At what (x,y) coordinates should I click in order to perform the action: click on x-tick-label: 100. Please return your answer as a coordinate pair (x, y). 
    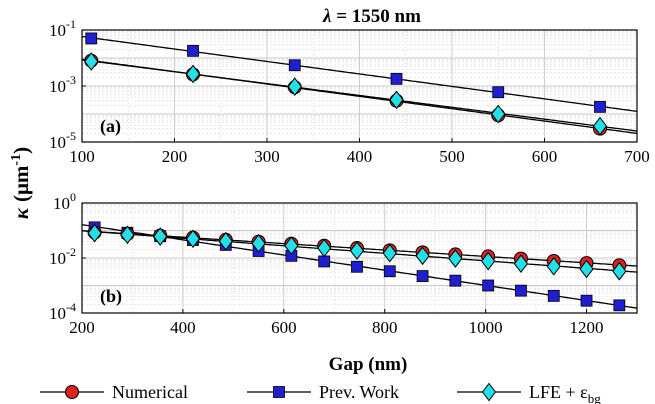
    Looking at the image, I should click on (82, 156).